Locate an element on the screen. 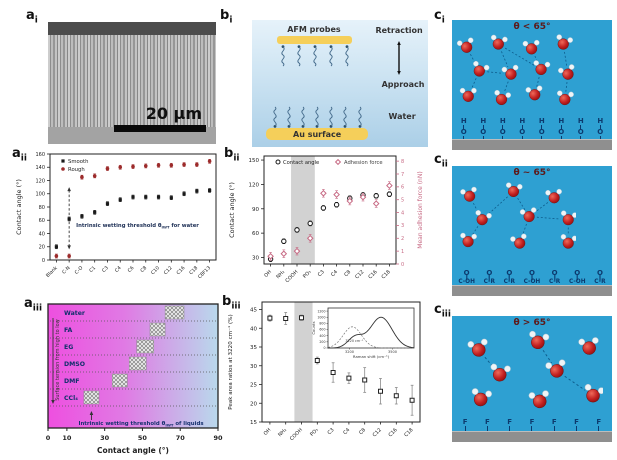  svg-text: 200 is located at coordinates (322, 342).